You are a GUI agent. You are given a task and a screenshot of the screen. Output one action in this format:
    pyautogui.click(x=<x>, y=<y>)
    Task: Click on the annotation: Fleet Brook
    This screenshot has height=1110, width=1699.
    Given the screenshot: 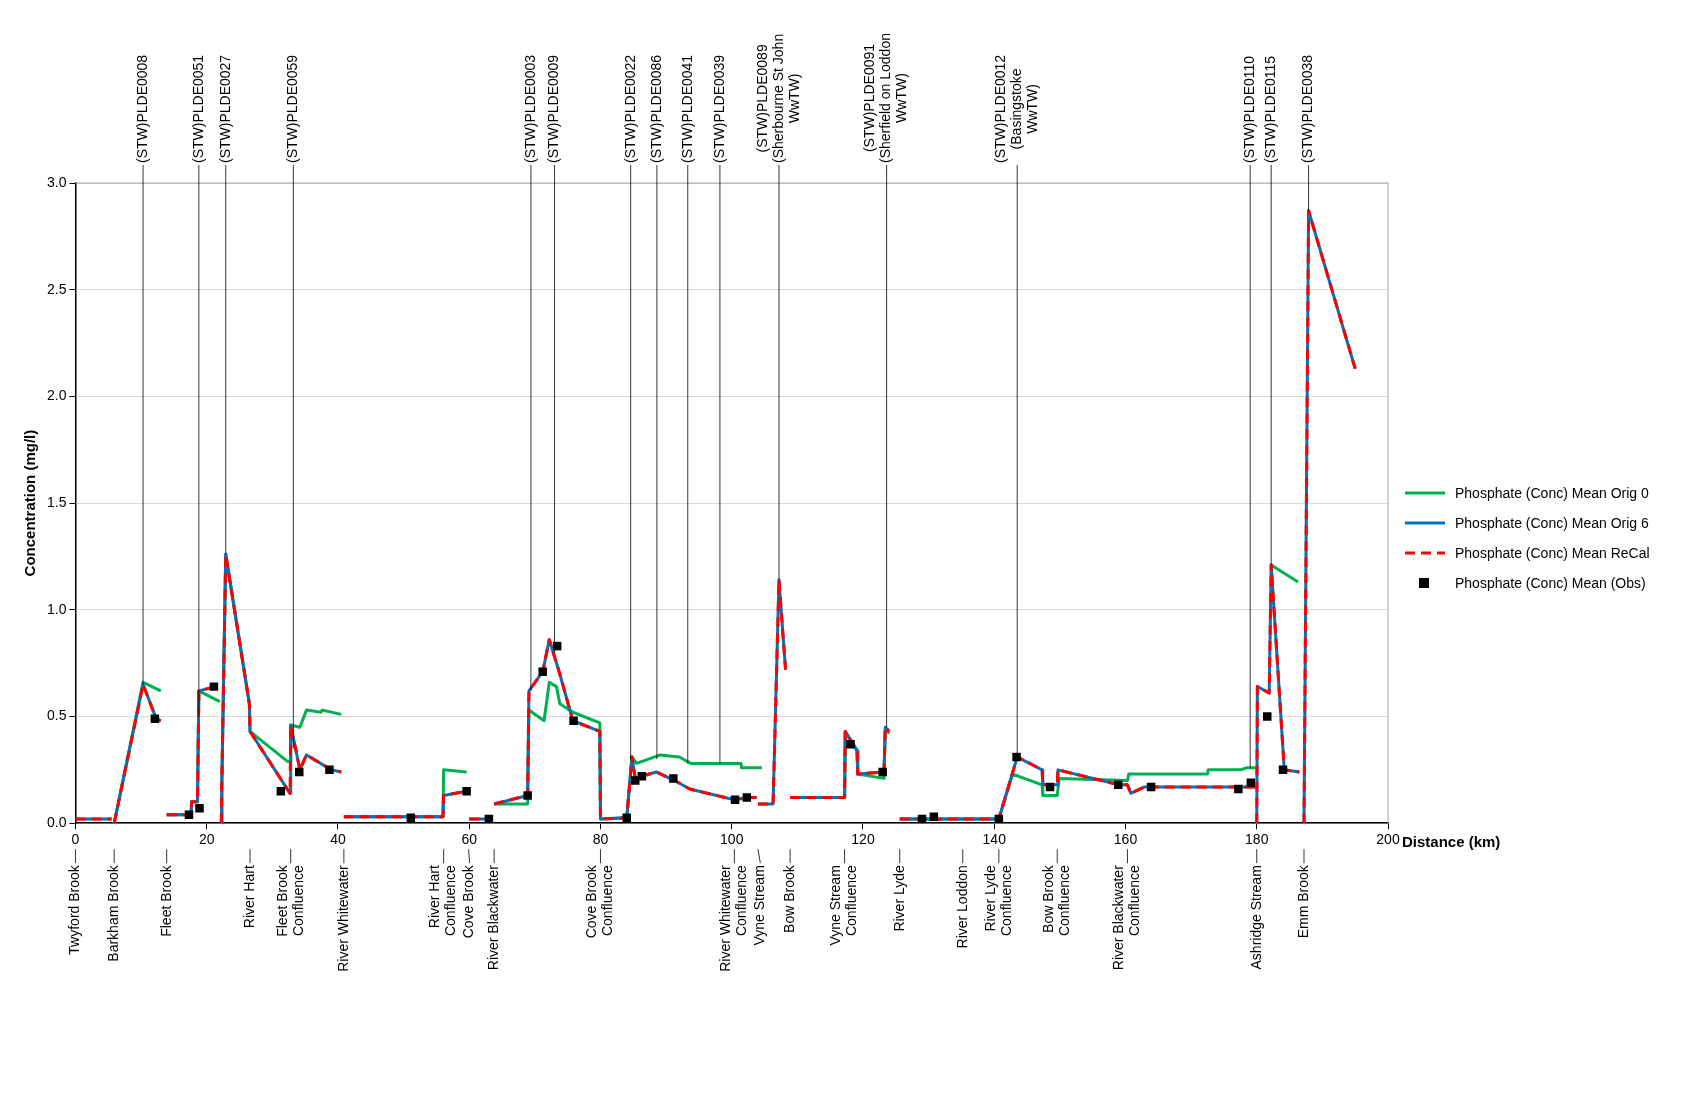 What is the action you would take?
    pyautogui.click(x=165, y=900)
    